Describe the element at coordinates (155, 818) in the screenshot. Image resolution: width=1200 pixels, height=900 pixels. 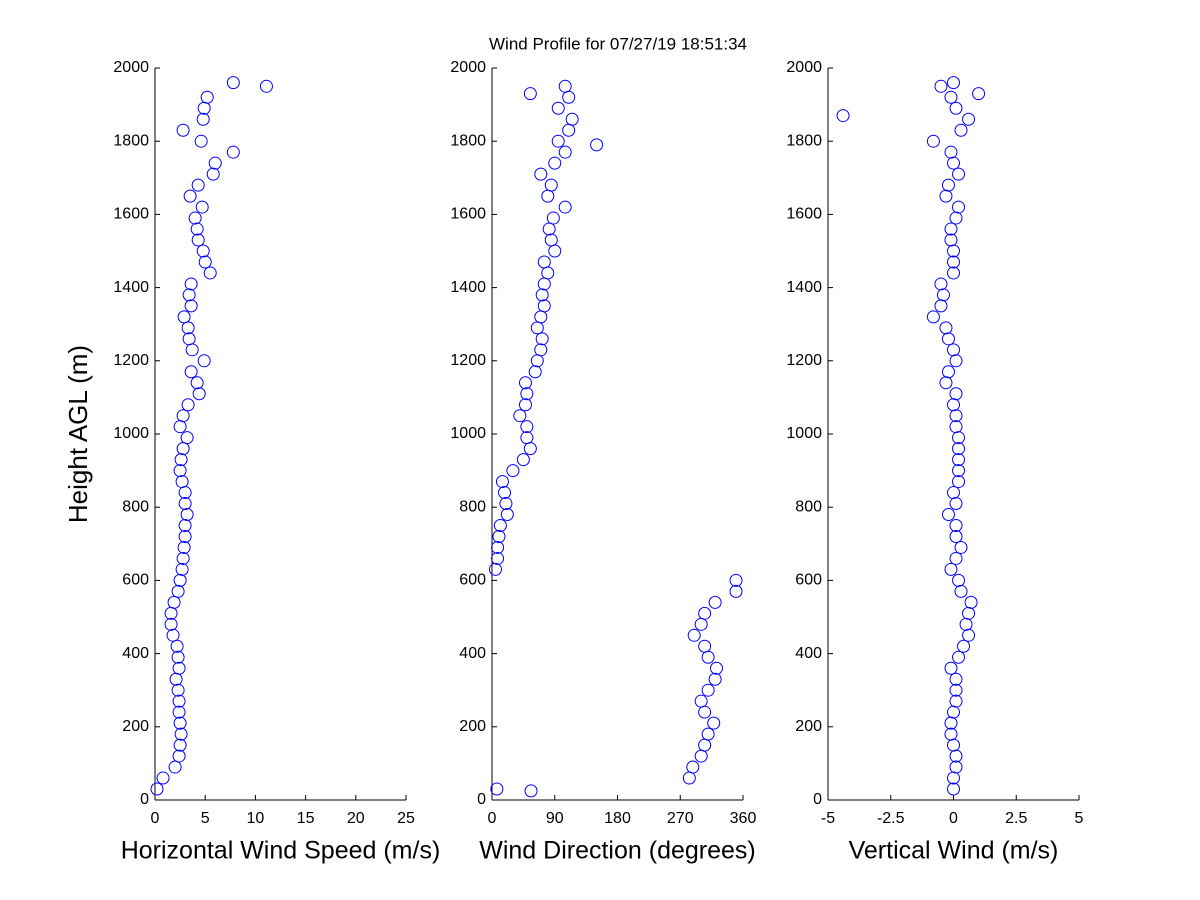
I see `x-tick-label: 0` at that location.